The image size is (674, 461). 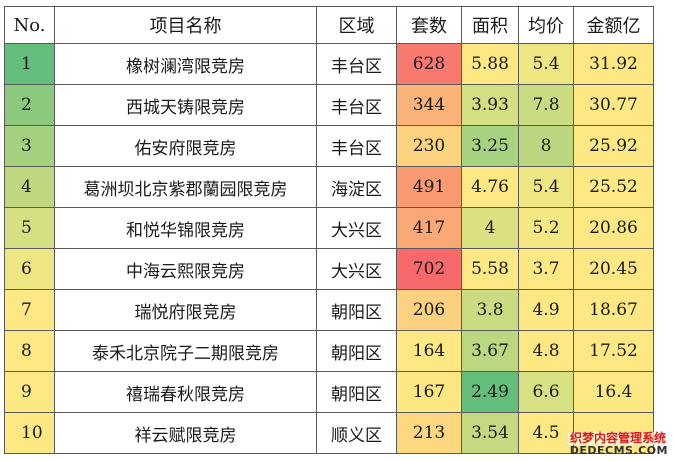 What do you see at coordinates (185, 392) in the screenshot?
I see `cell-project-name: 禧瑞春秋限竞房` at bounding box center [185, 392].